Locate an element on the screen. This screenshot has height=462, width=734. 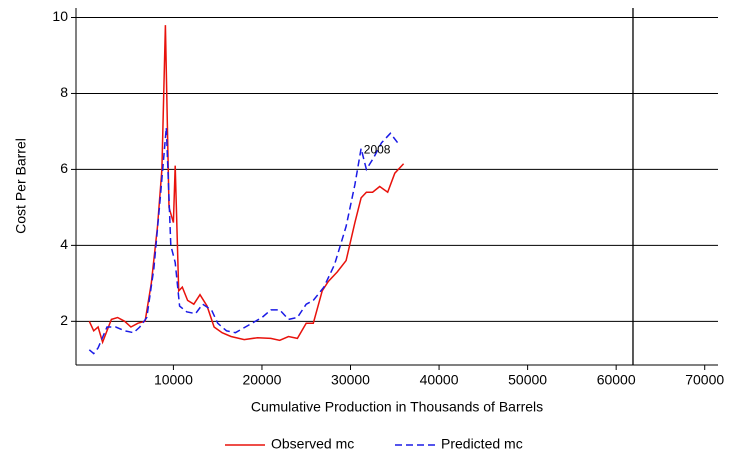
legend-label: Predicted mc is located at coordinates (482, 444).